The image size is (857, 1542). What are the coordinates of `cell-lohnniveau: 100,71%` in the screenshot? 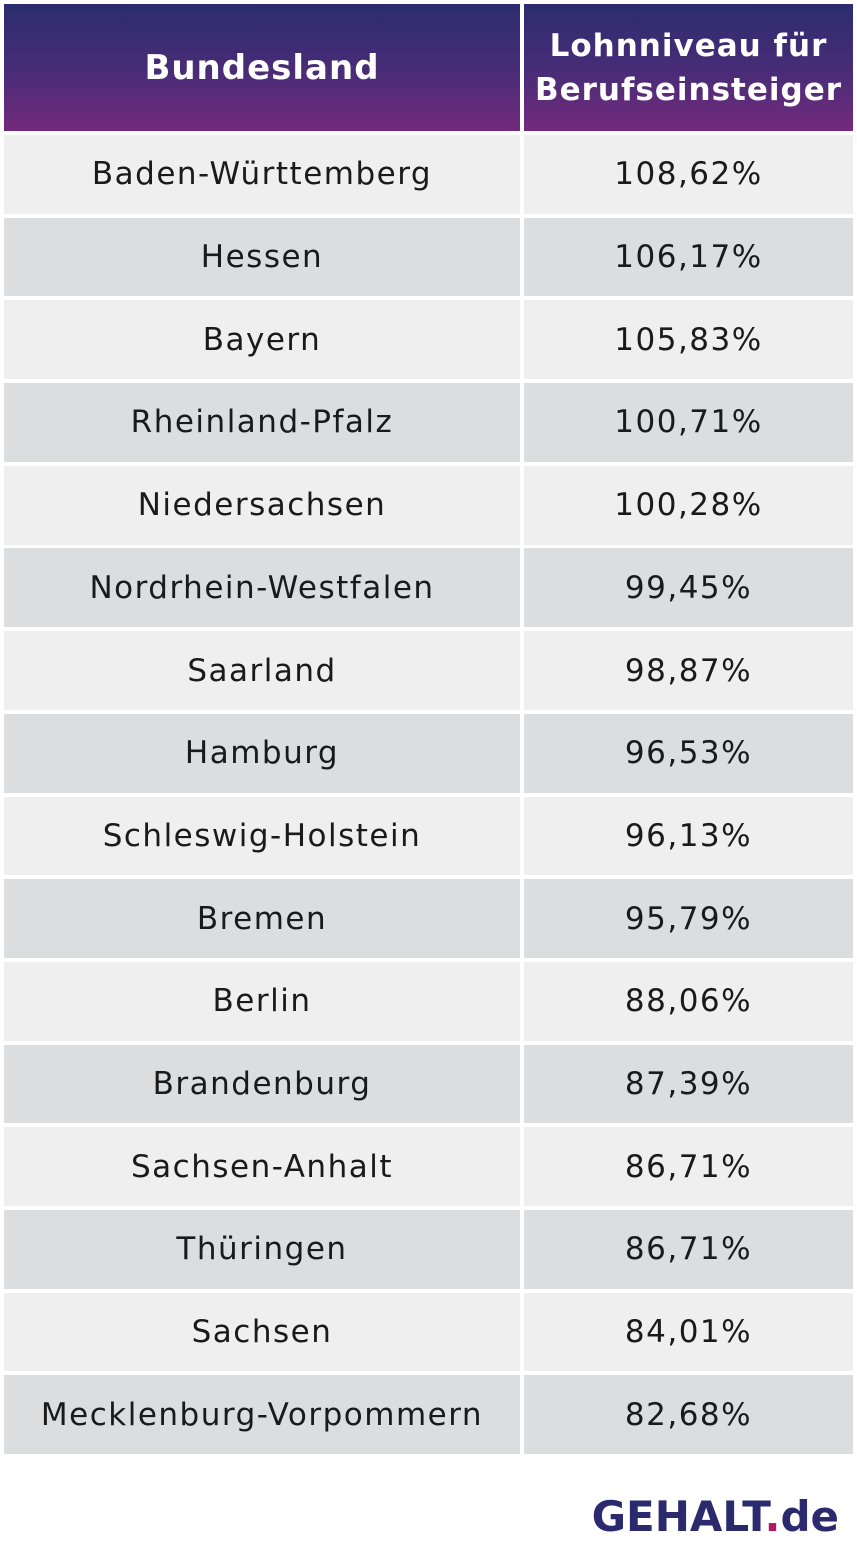 It's located at (688, 422).